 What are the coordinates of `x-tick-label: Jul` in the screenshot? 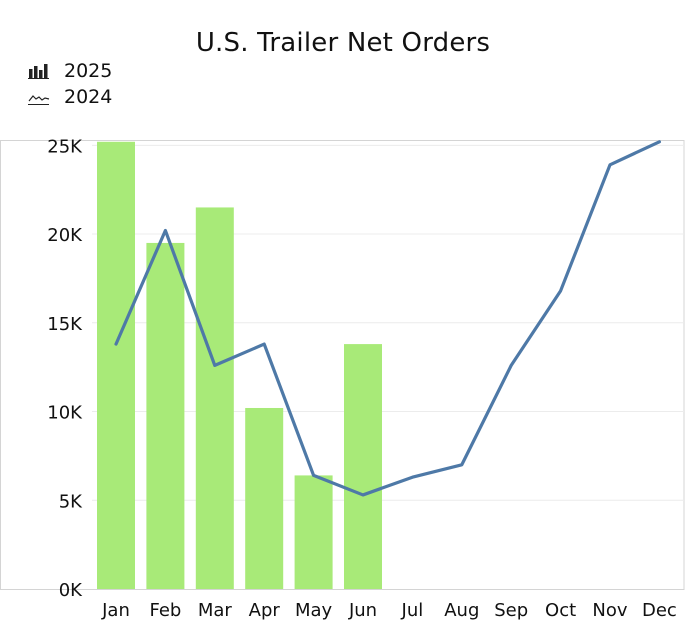 It's located at (412, 610).